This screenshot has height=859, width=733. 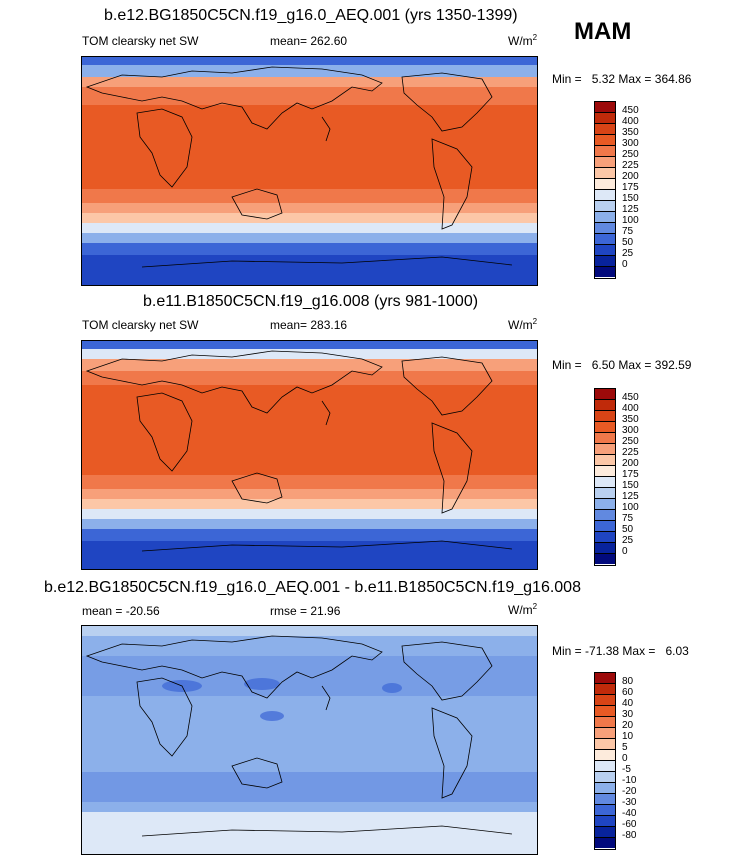 I want to click on panel3-colorbar-label: -30, so click(x=629, y=802).